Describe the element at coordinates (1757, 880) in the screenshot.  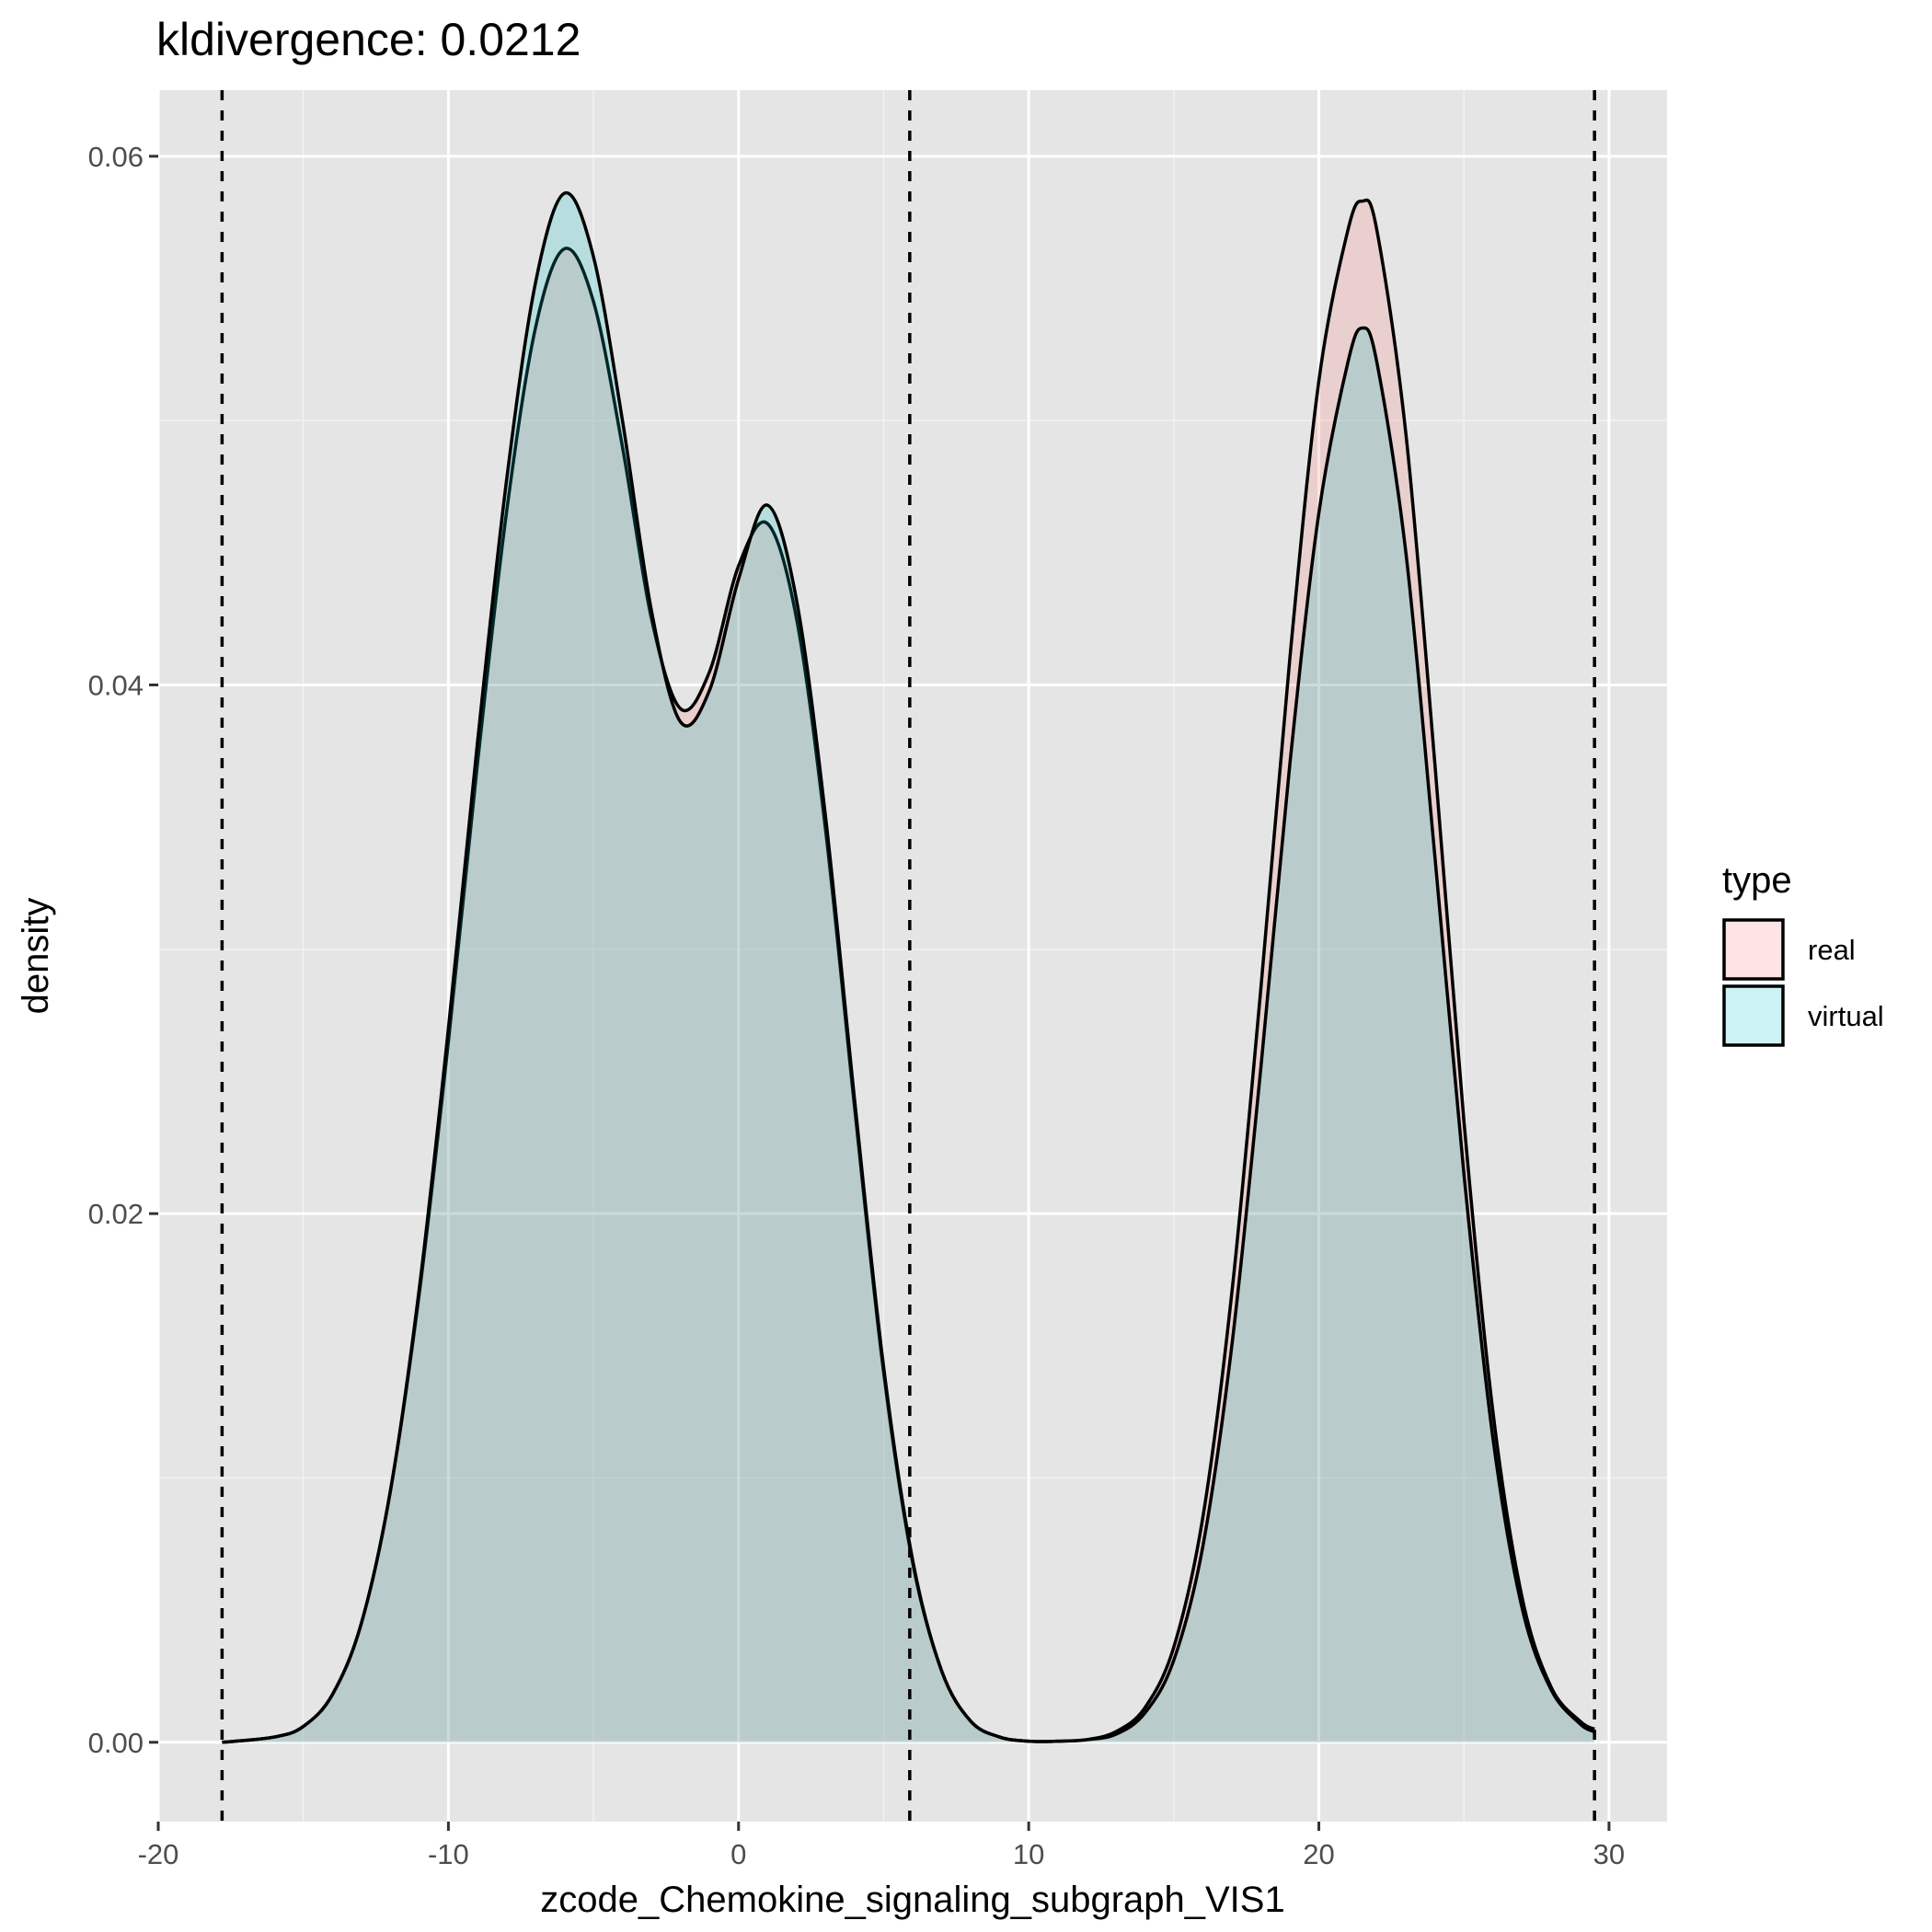
I see `legend-title: type` at that location.